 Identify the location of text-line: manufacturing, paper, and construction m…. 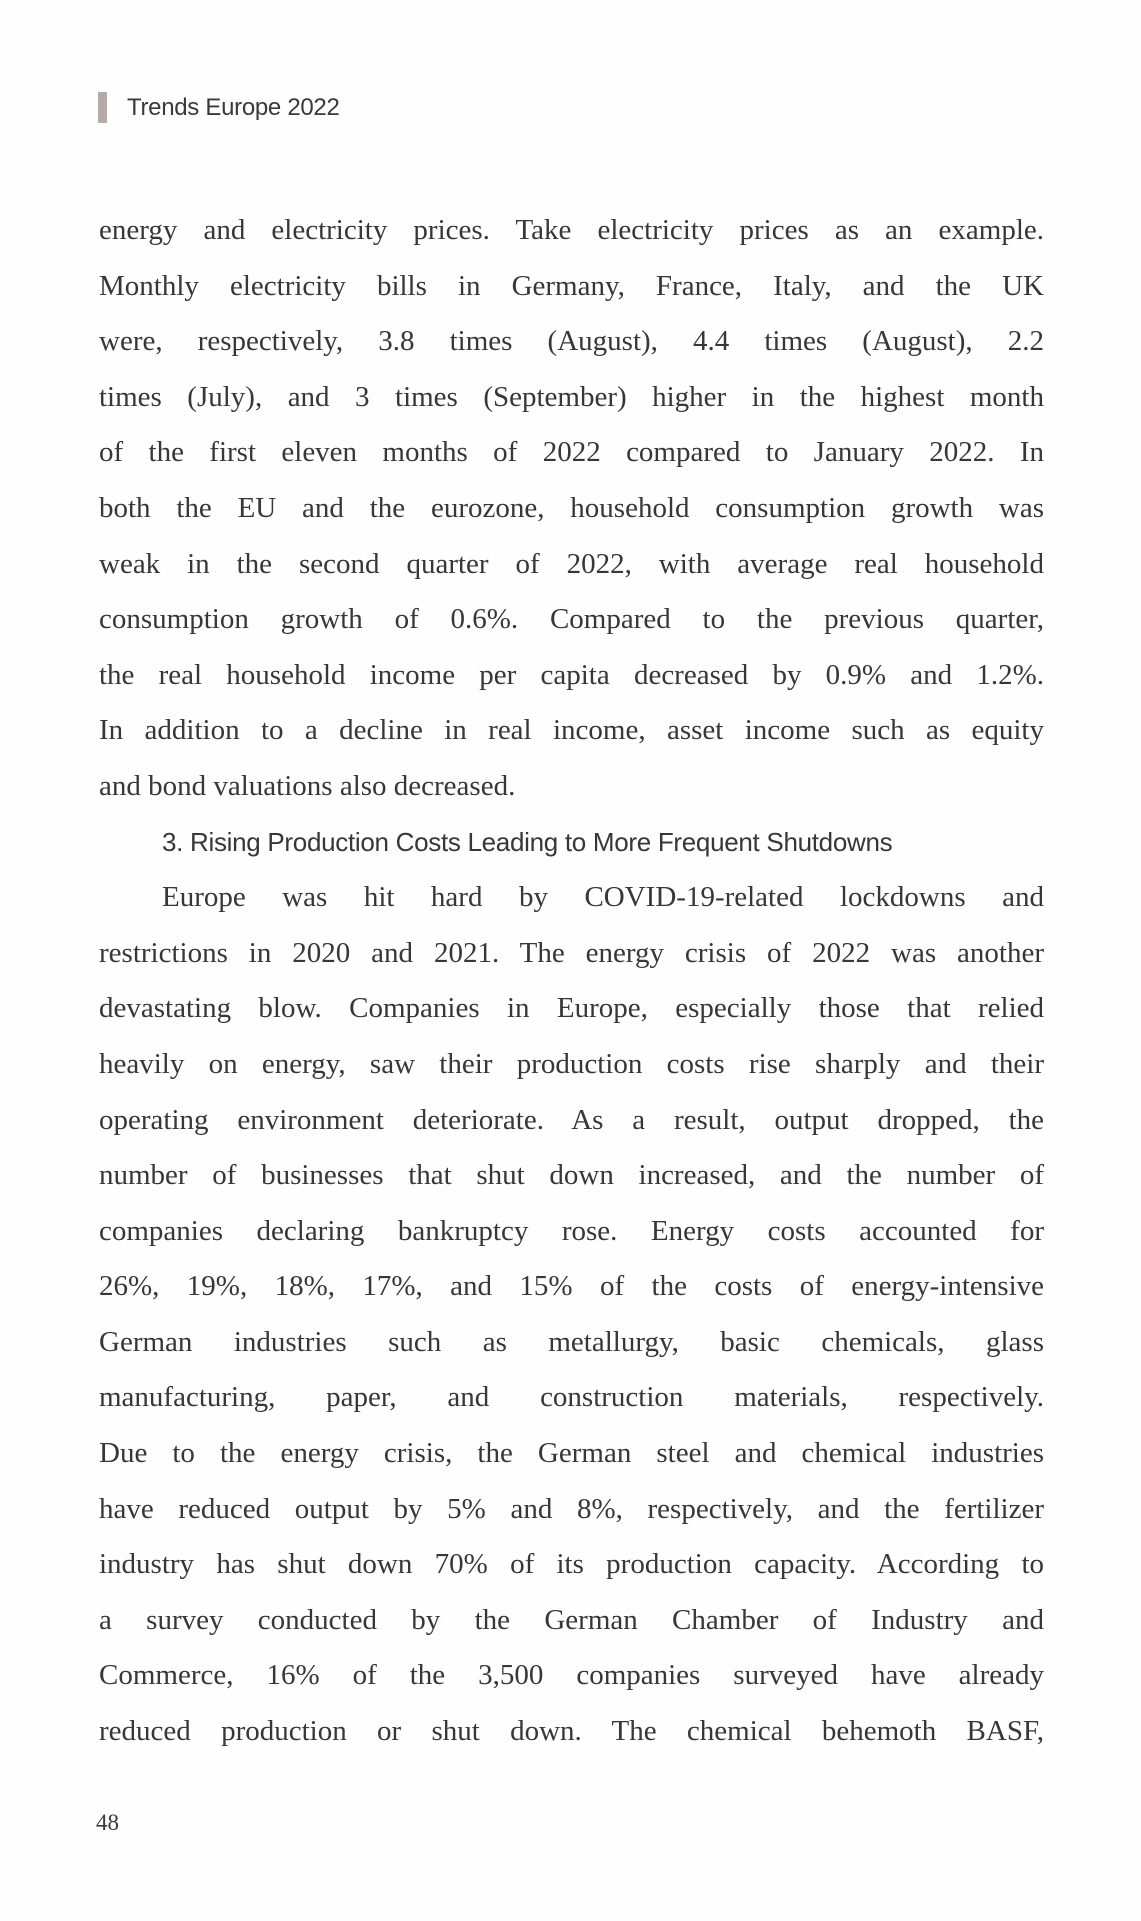
(571, 1397).